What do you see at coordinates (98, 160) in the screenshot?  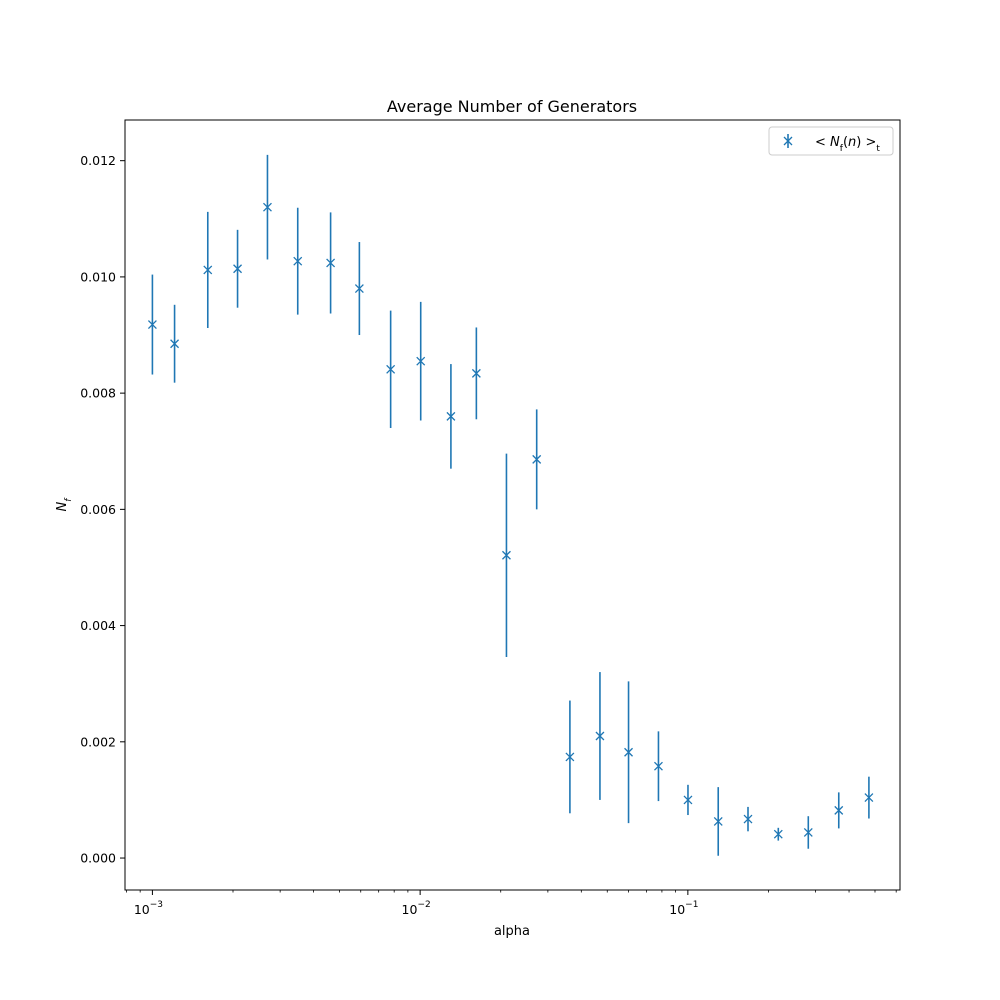 I see `y-tick-label: 0.012` at bounding box center [98, 160].